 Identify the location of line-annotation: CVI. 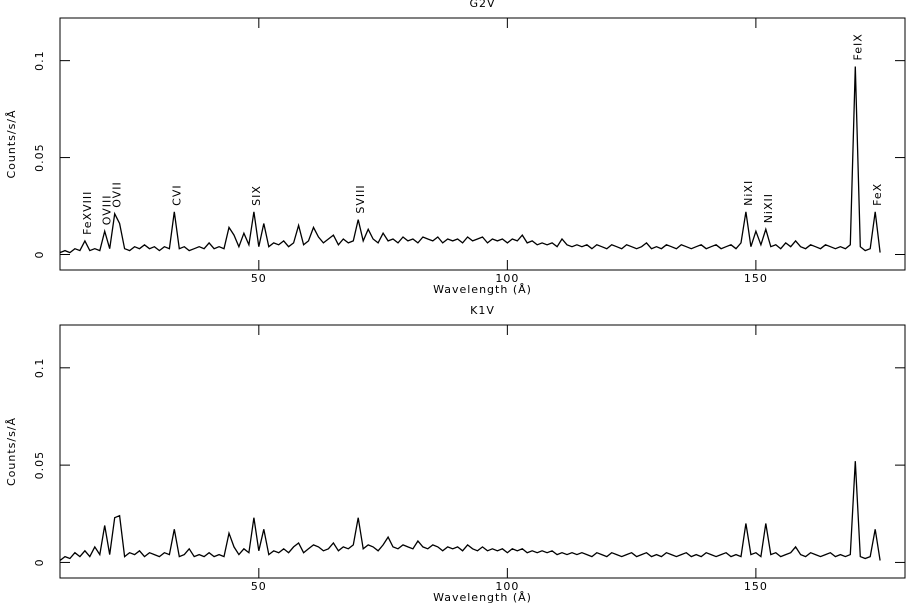
(176, 194).